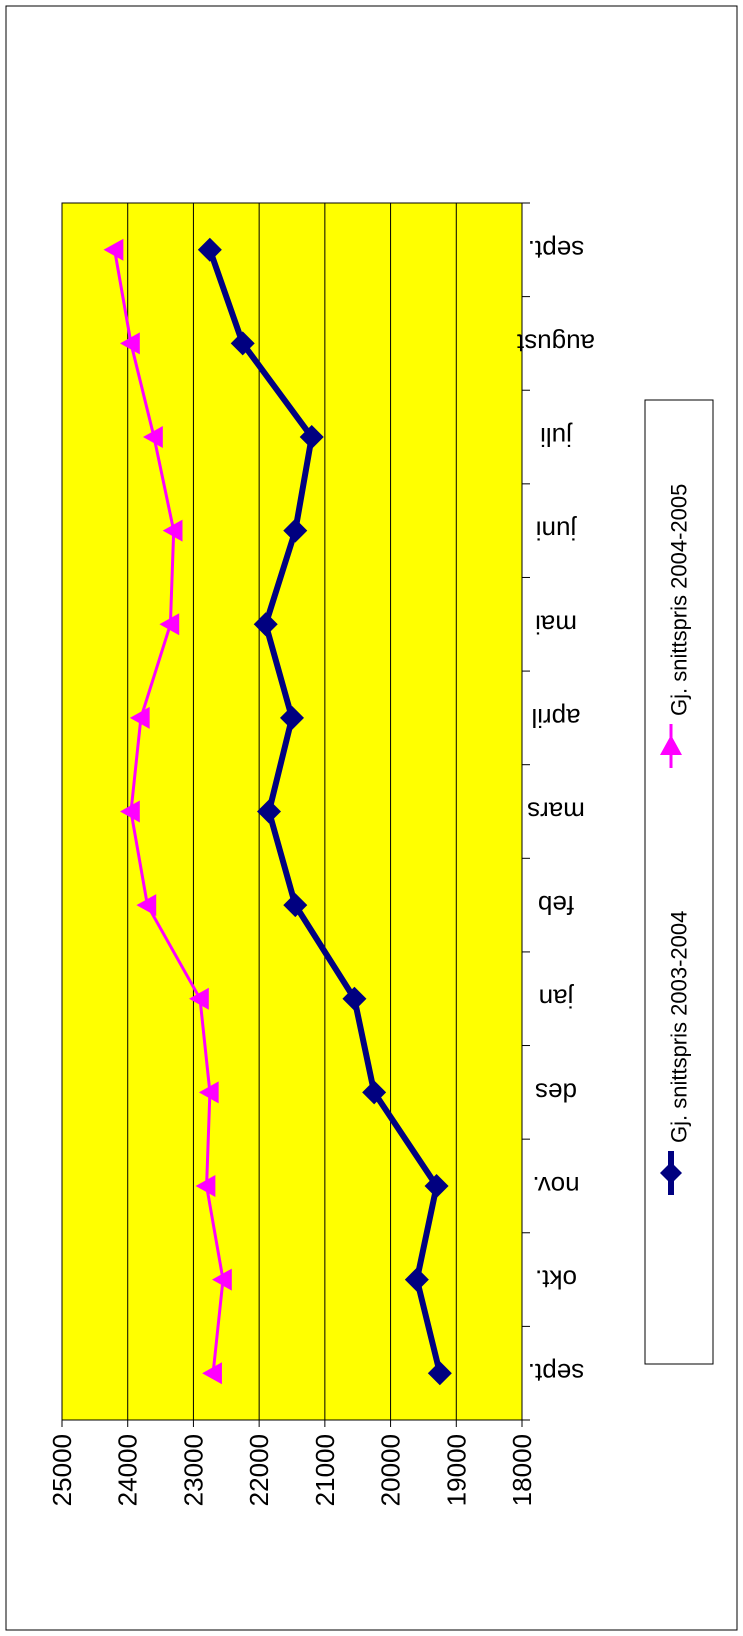  I want to click on category-axis-tick-label: mars, so click(556, 812).